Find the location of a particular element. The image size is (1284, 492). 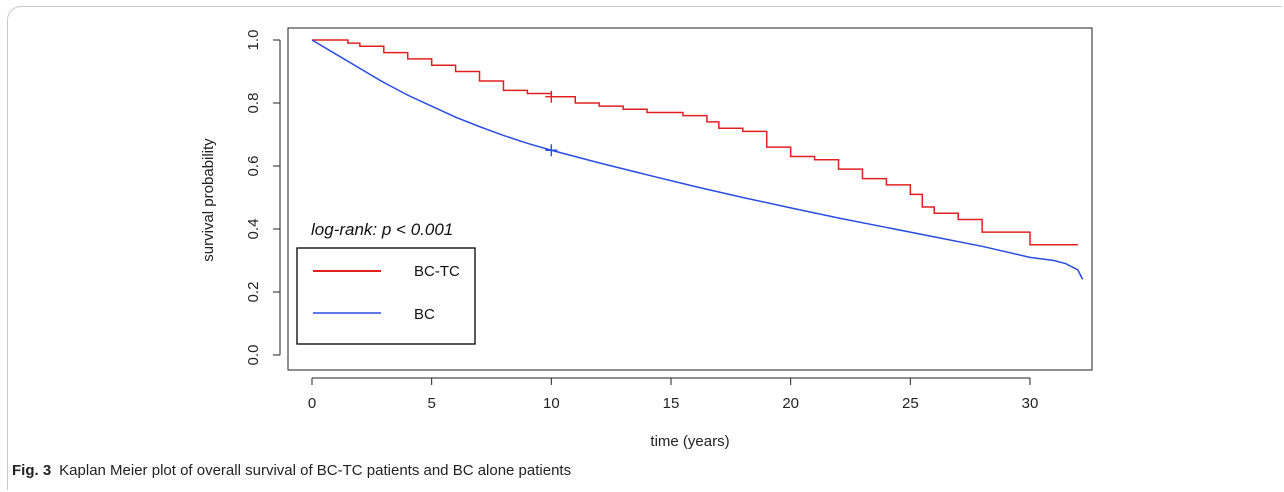

x-tick-label: 30 is located at coordinates (1030, 403).